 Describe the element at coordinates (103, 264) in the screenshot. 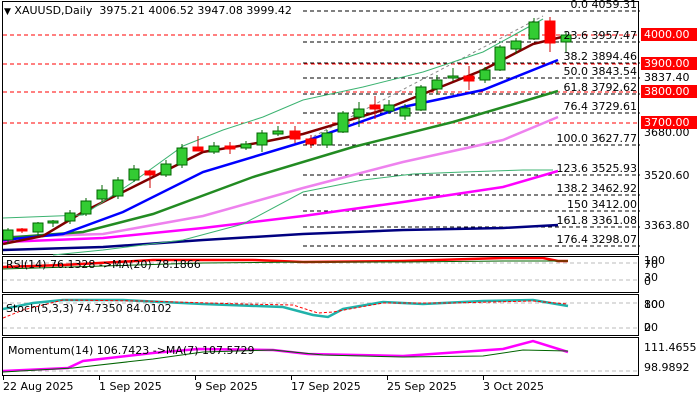

I see `rsi-label: RSI(14) 76.1328 ->MA(20) 78.1866` at that location.